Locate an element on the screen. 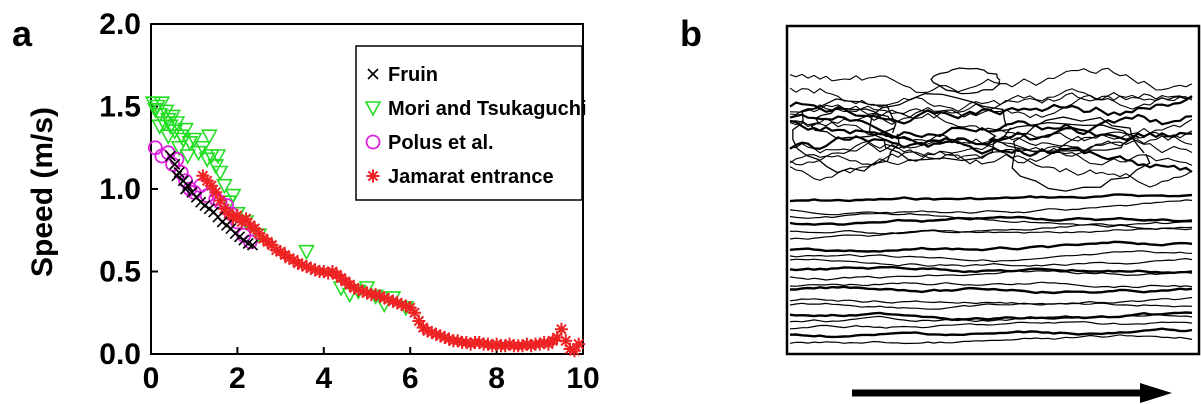  y-tick-label: 1.5 is located at coordinates (120, 107).